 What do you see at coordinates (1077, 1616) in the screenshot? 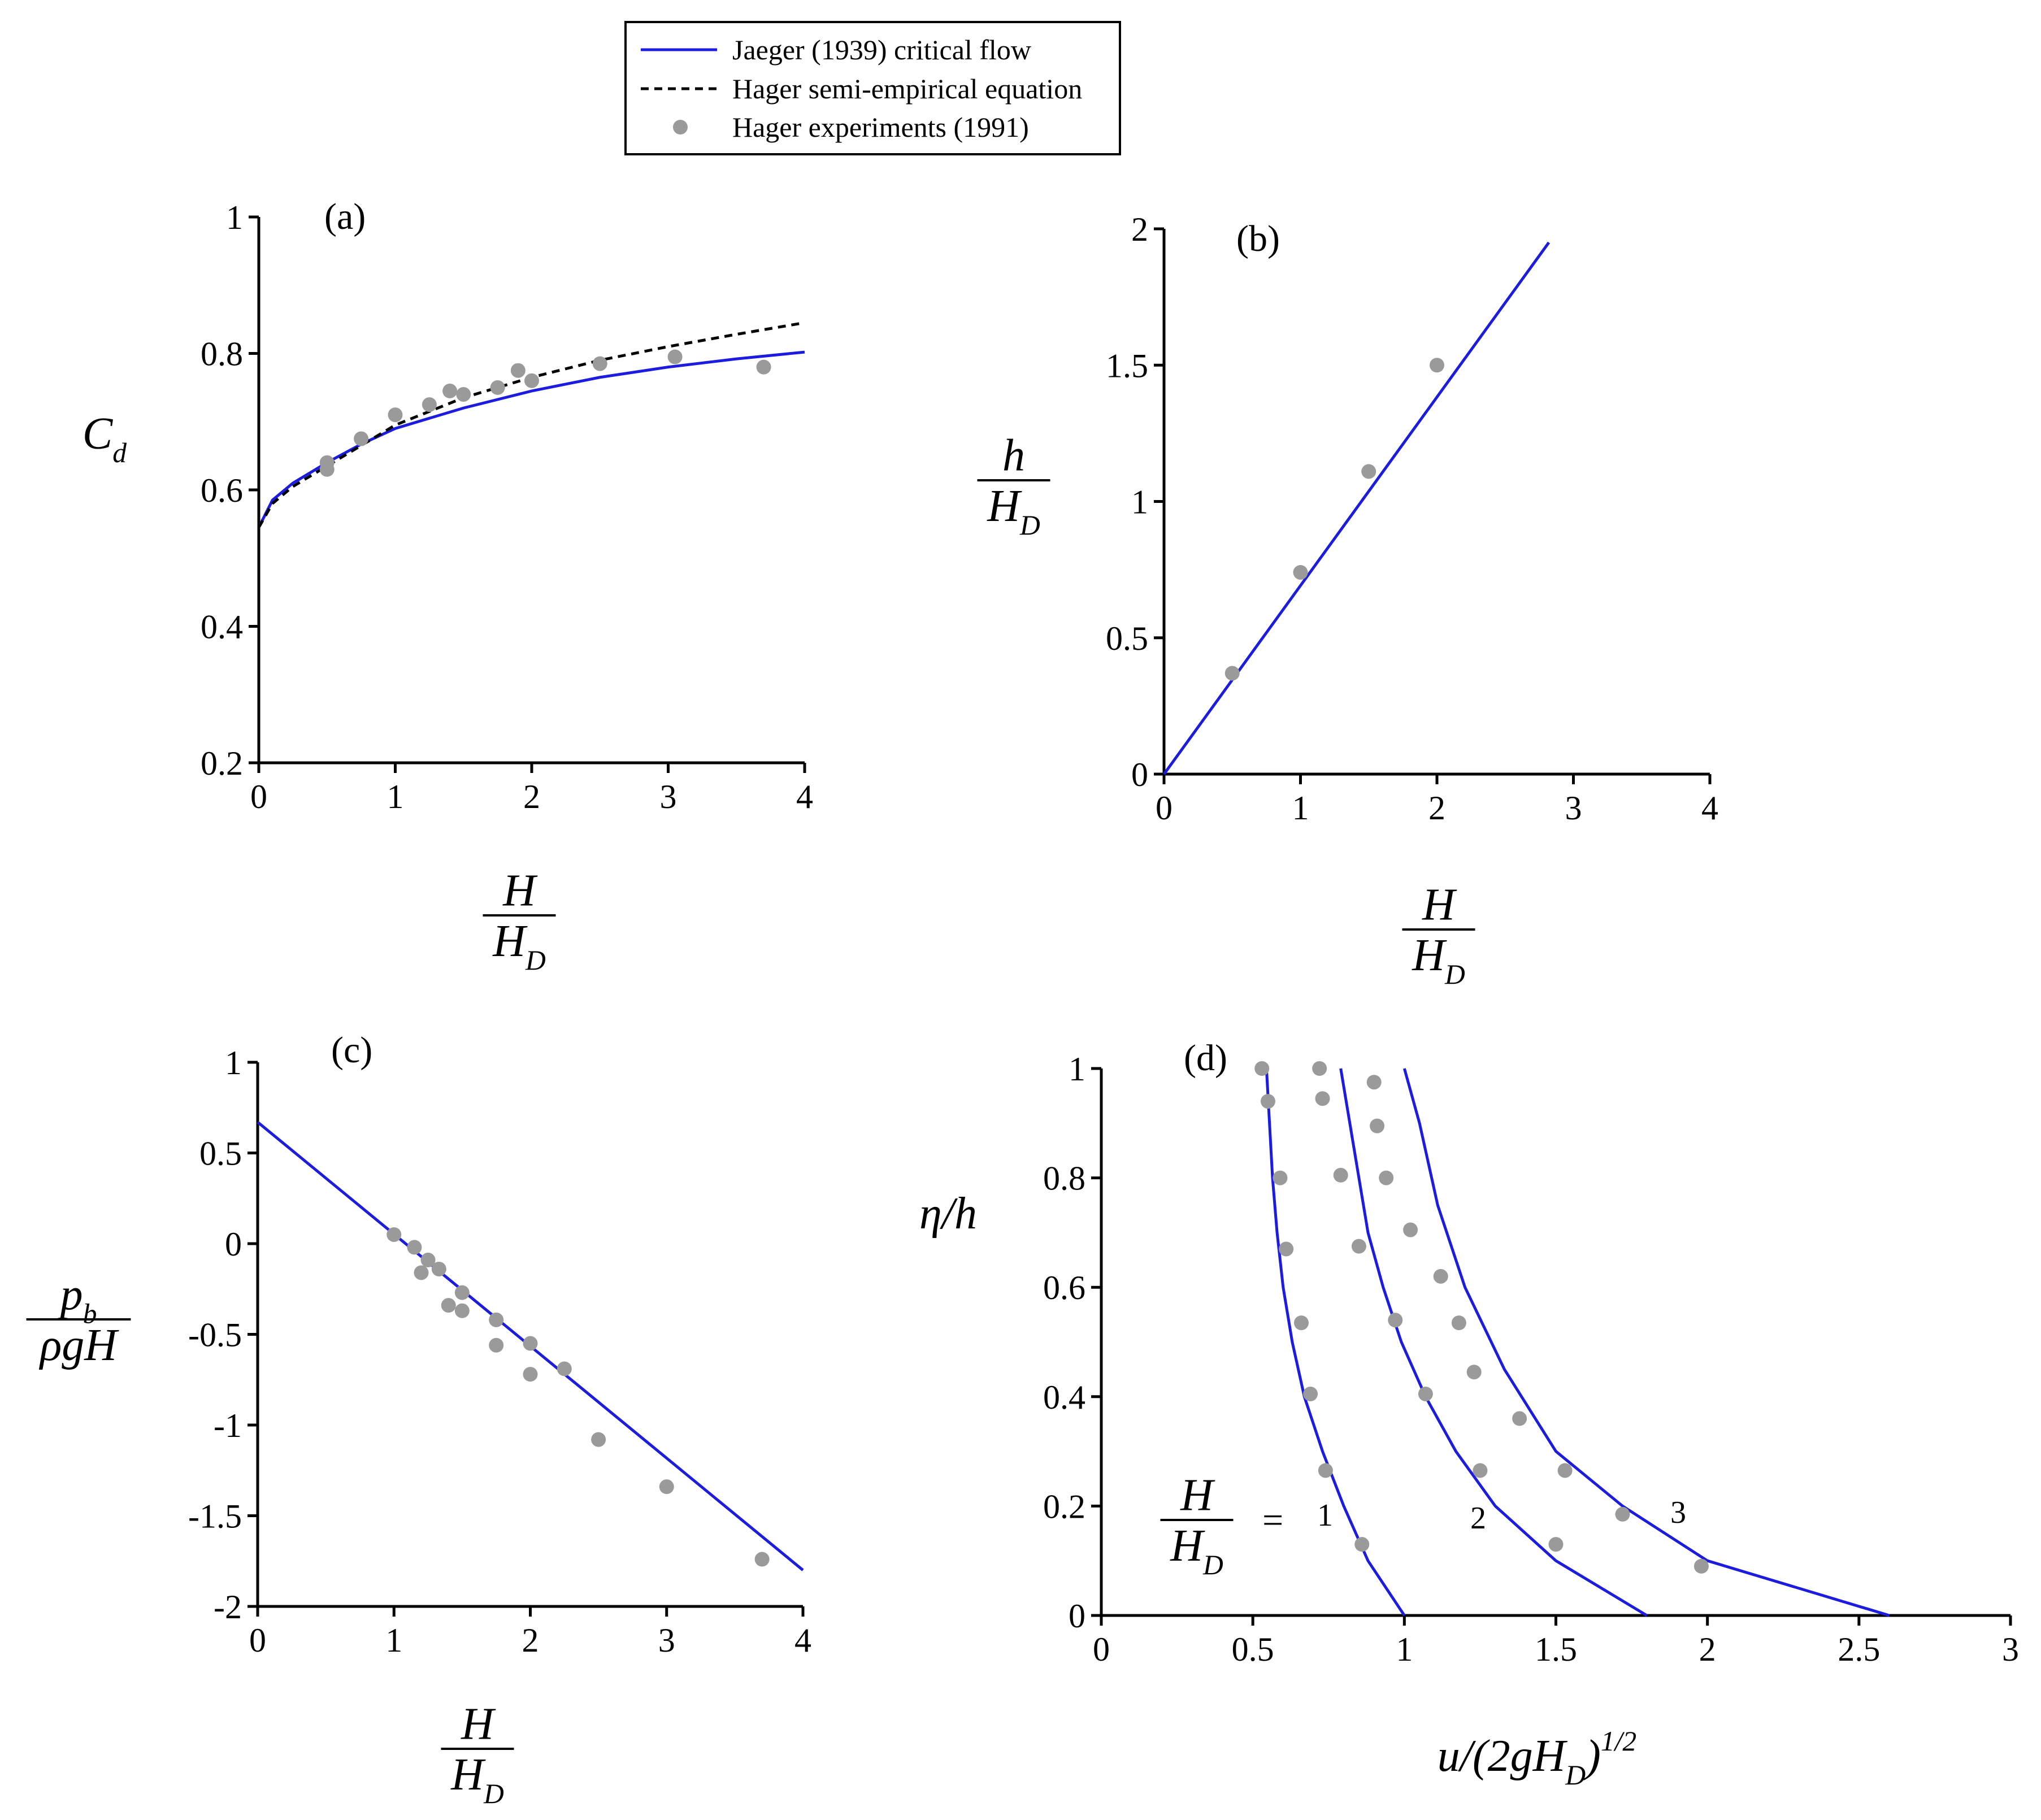
I see `y-tick-label: 0` at bounding box center [1077, 1616].